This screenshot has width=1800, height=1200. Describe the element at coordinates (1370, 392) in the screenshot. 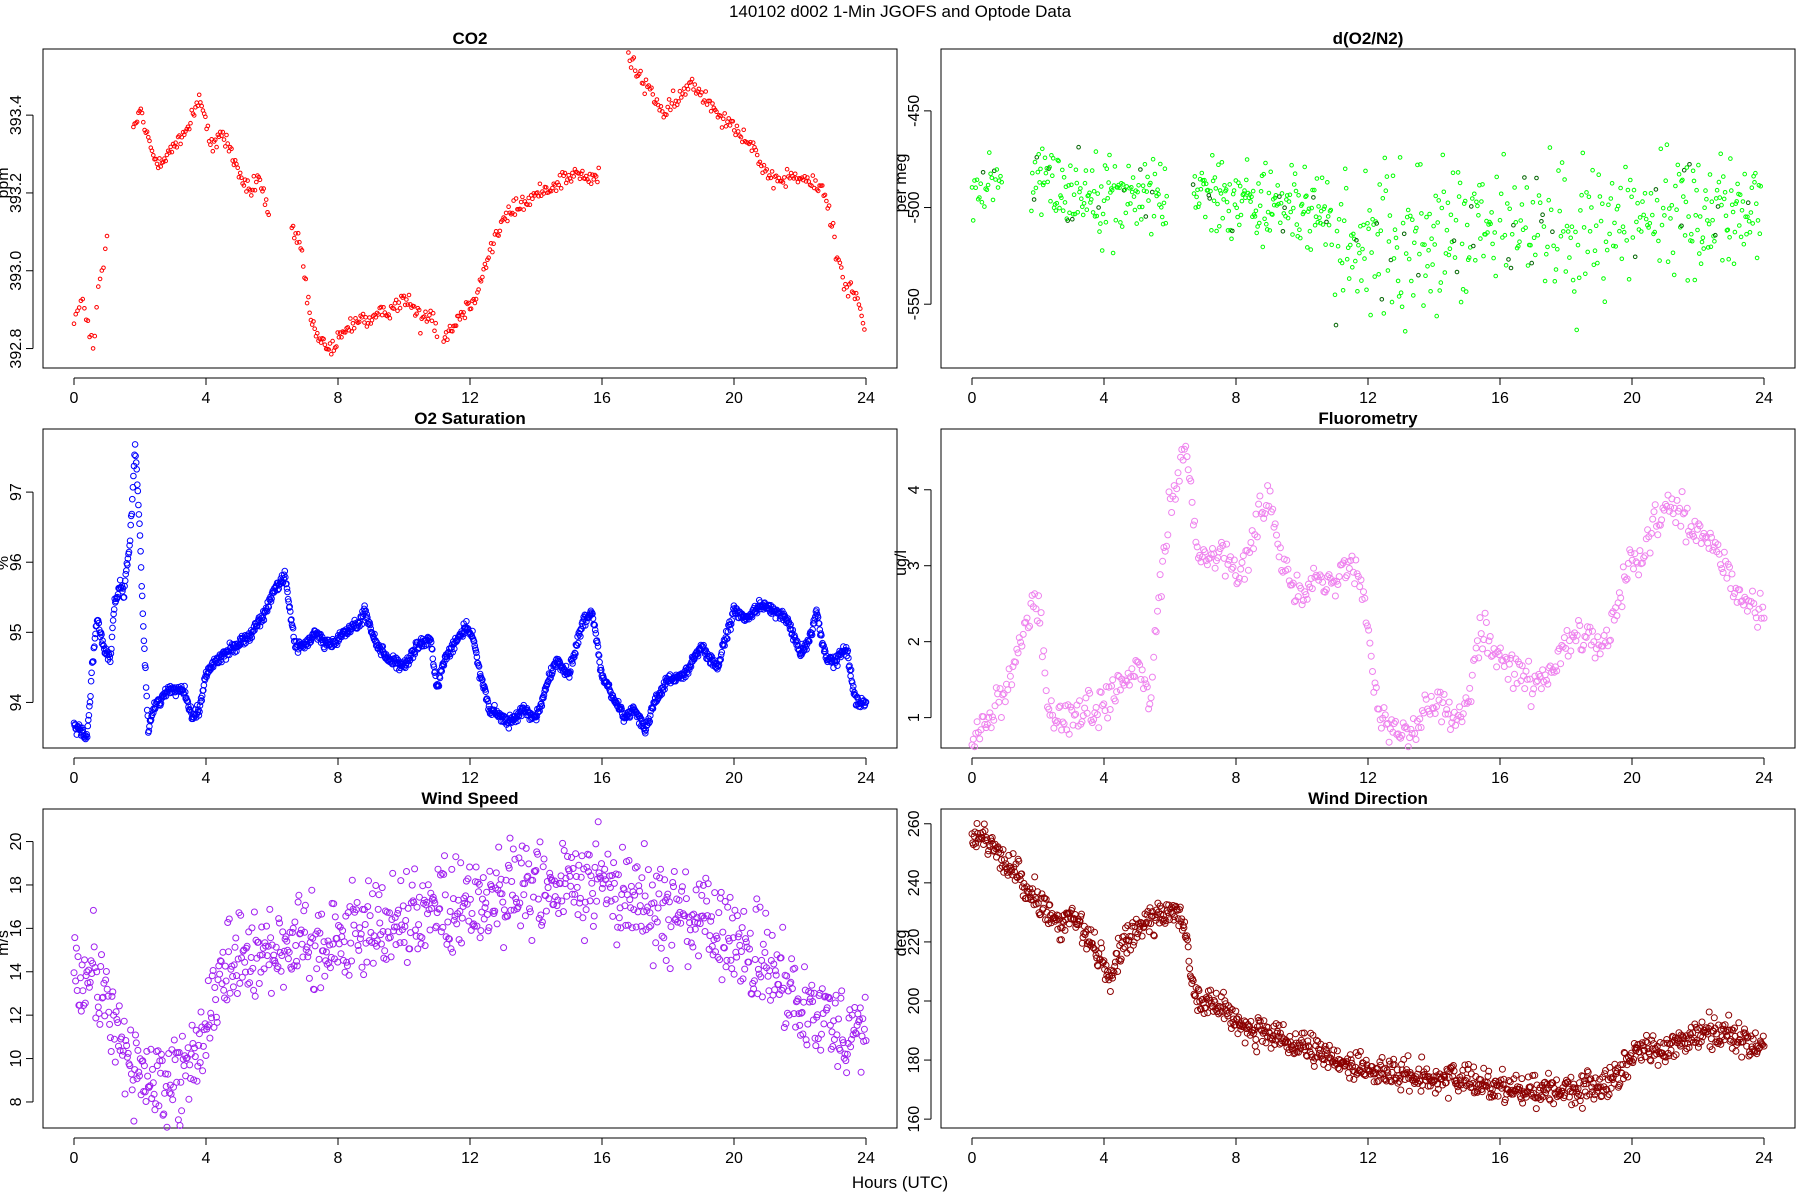

I see `x-axis: 0 4 8 12 16 20 24` at that location.